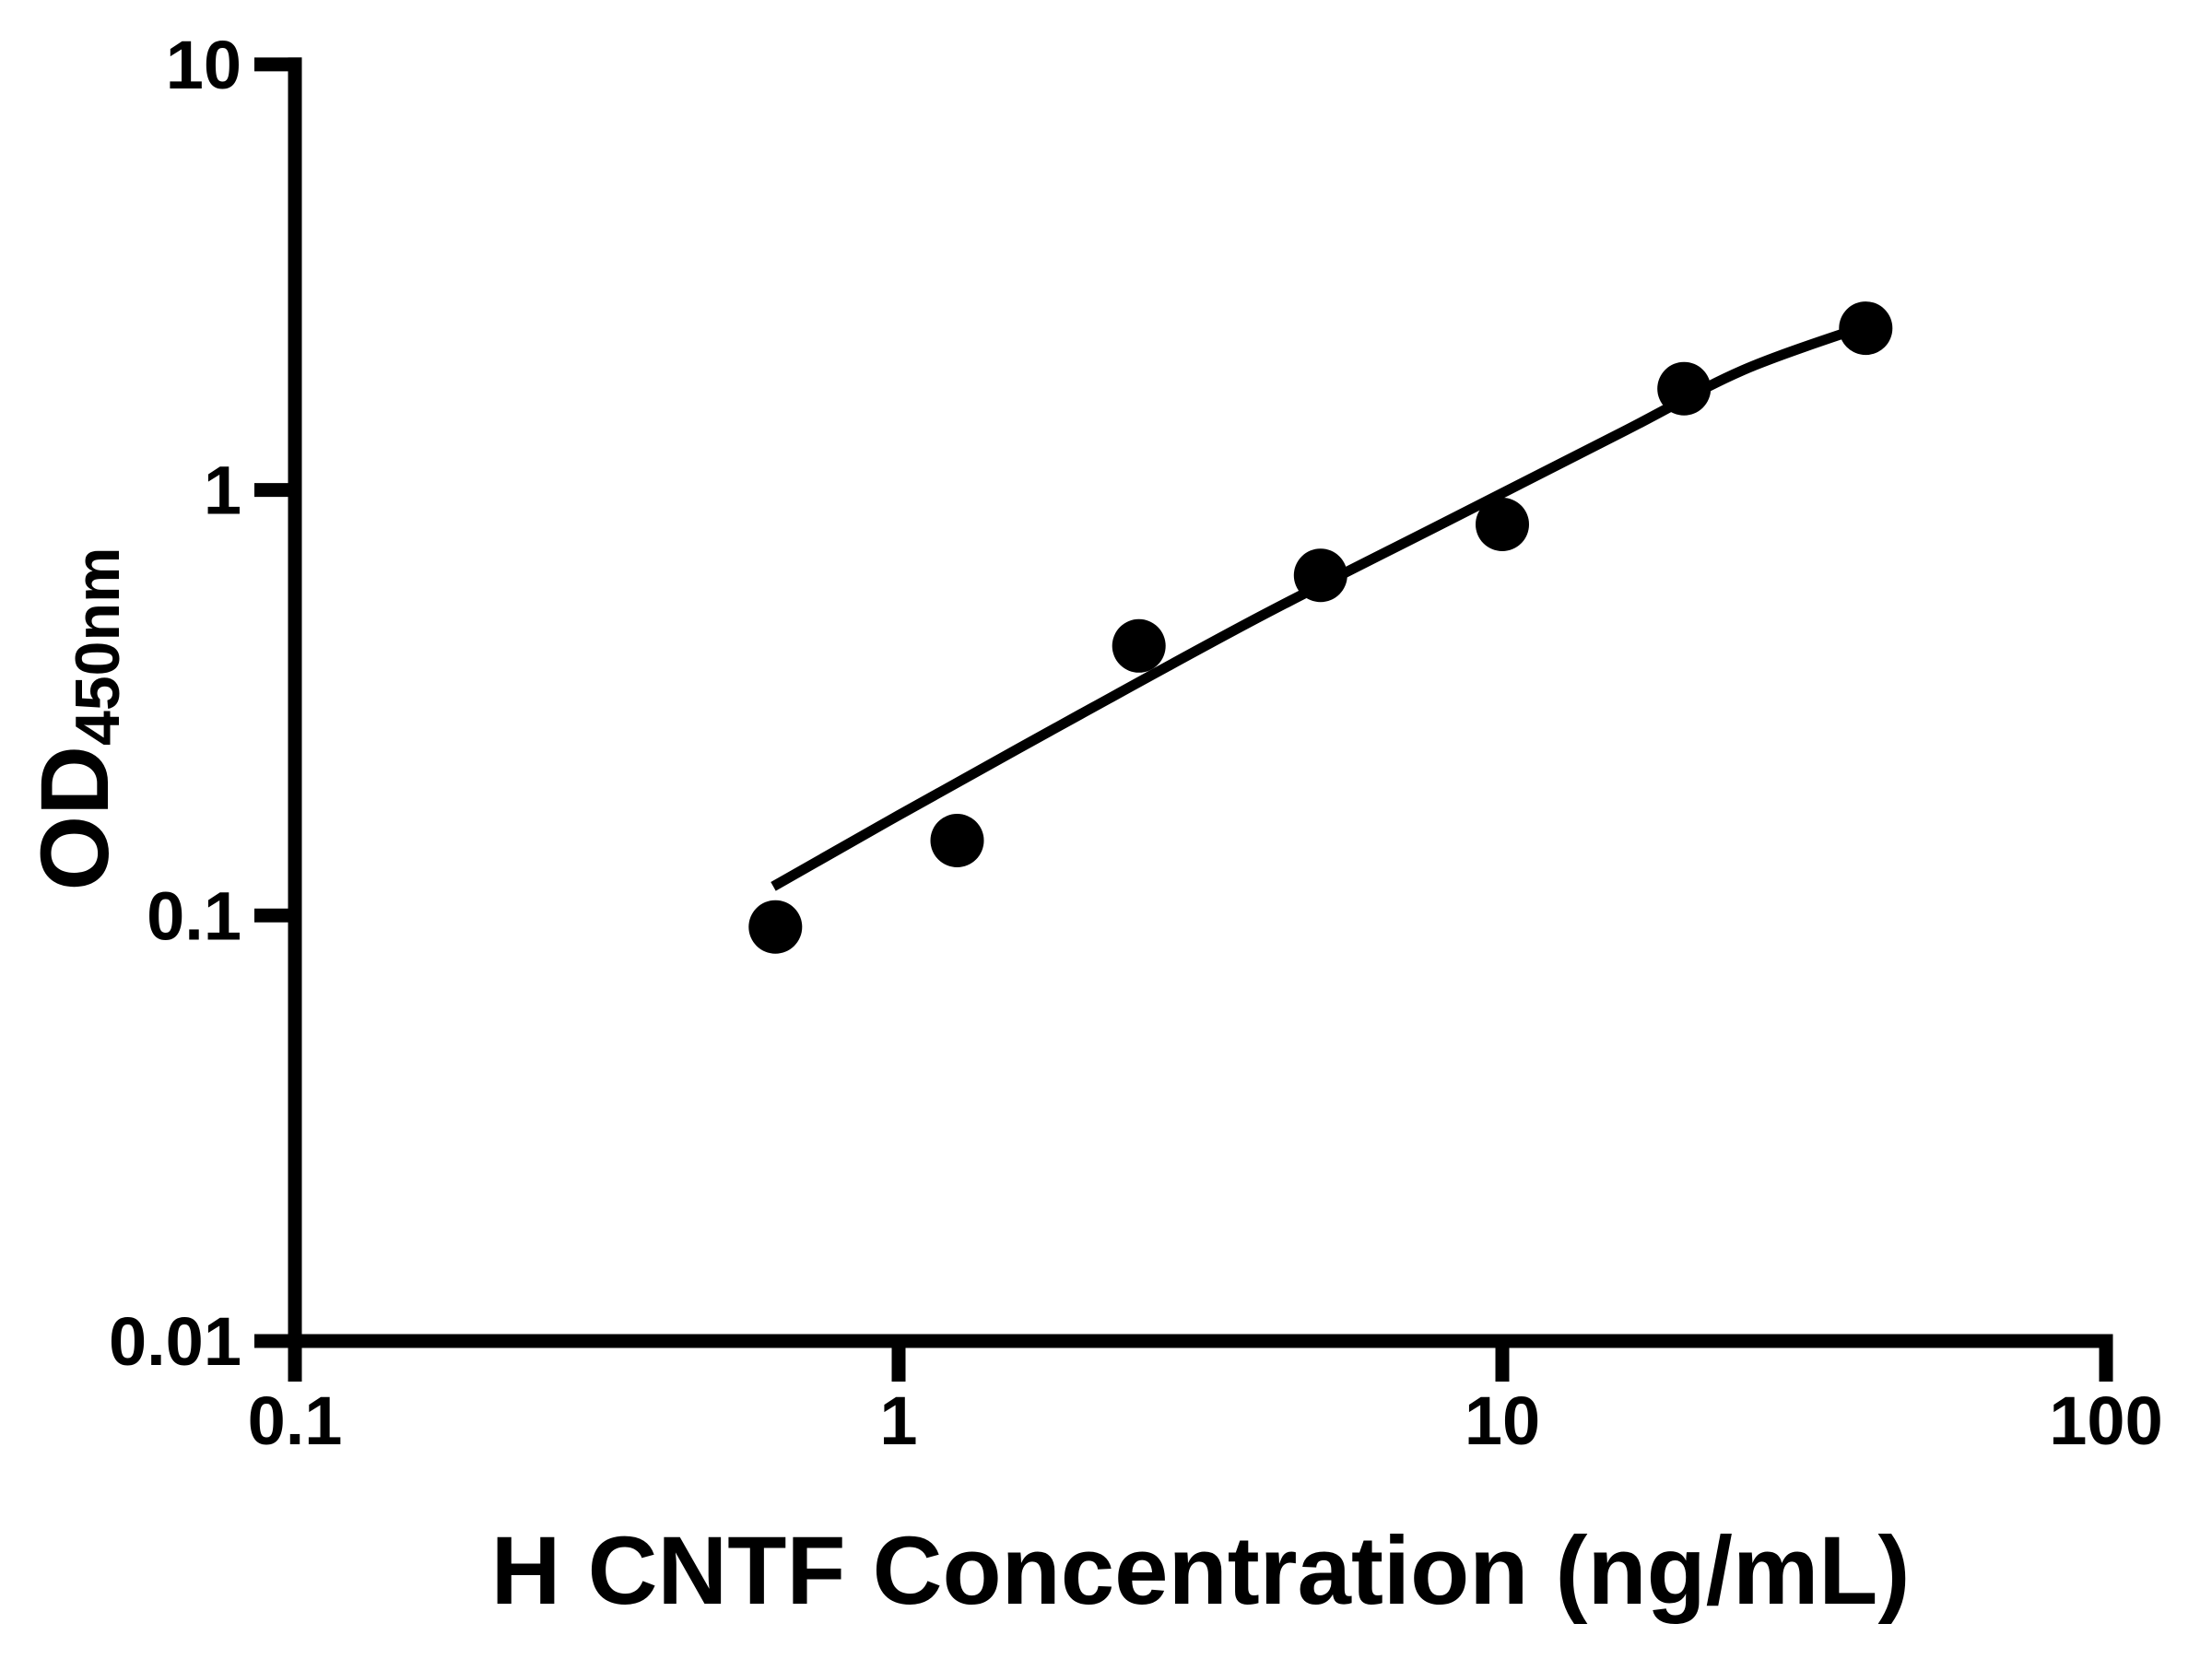 The width and height of the screenshot is (2212, 1659). I want to click on y-tick-label: 1, so click(222, 491).